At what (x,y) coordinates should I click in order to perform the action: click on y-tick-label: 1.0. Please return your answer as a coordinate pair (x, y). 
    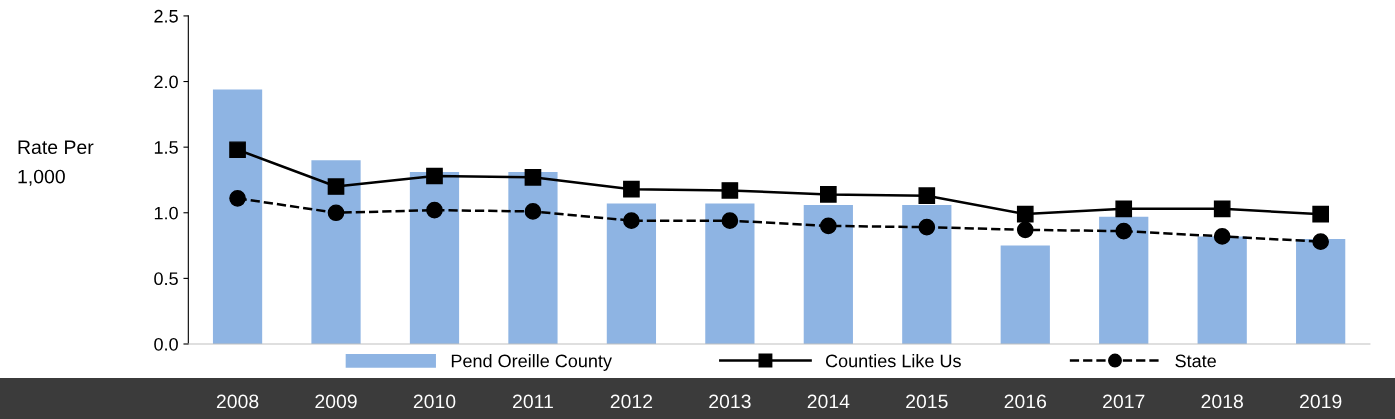
    Looking at the image, I should click on (166, 213).